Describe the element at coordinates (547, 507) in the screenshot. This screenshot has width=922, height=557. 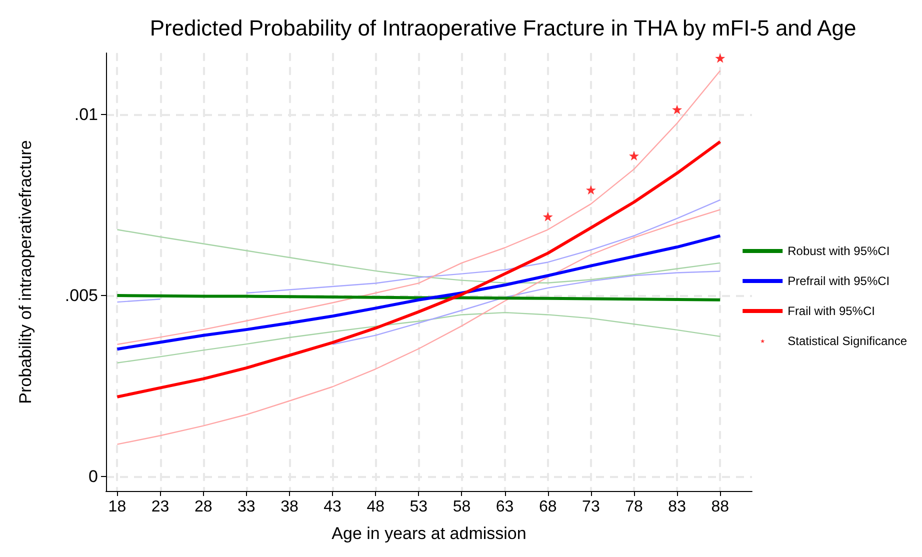
I see `x-tick-label: 68` at that location.